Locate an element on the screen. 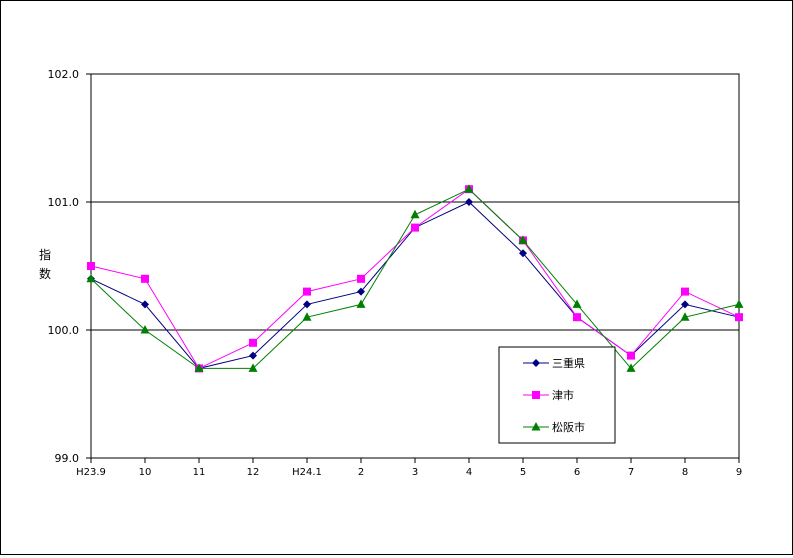 The height and width of the screenshot is (558, 793). y-axis-label-char-2: 数 is located at coordinates (45, 273).